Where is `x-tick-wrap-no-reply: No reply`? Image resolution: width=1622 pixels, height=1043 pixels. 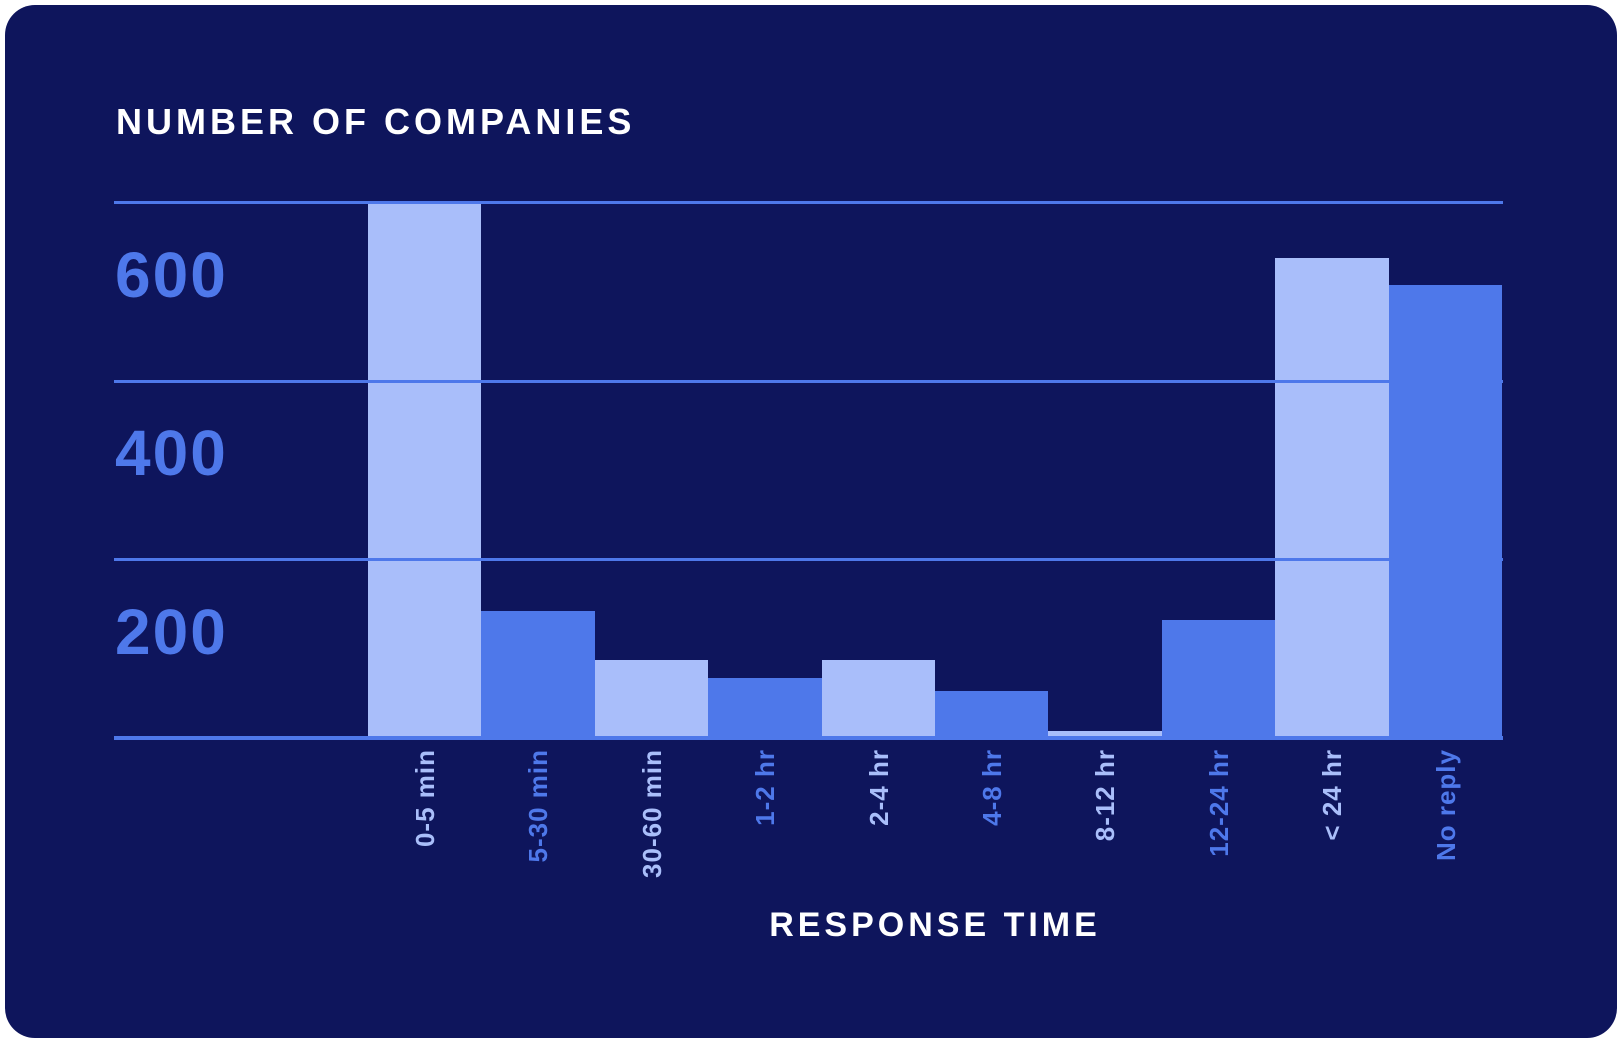
x-tick-wrap-no-reply: No reply is located at coordinates (1445, 836).